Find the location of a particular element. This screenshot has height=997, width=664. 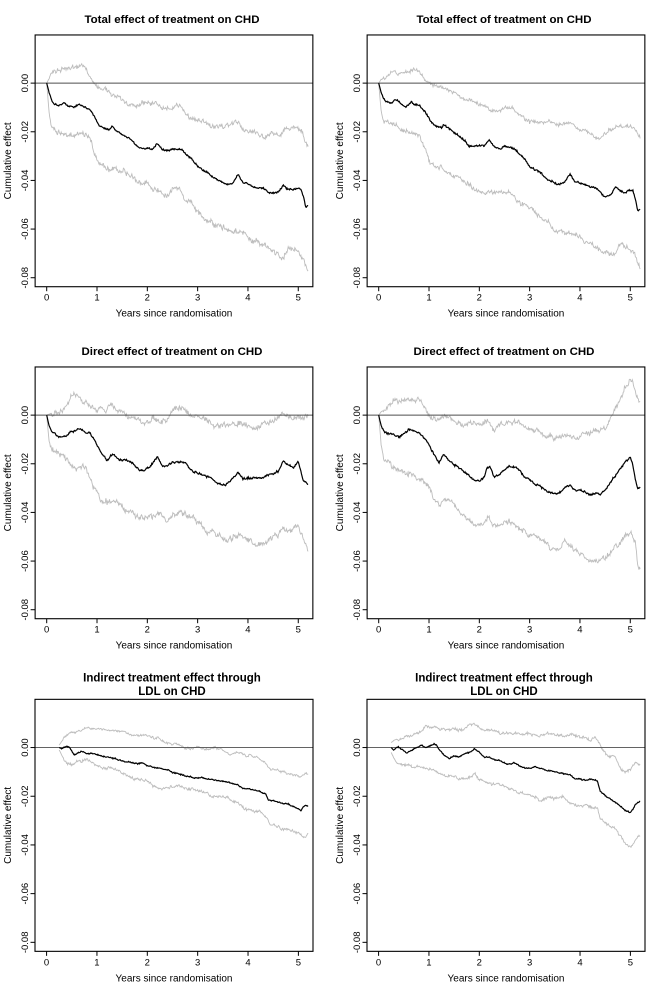

panel-title: Direct effect of treatment on CHD is located at coordinates (172, 352).